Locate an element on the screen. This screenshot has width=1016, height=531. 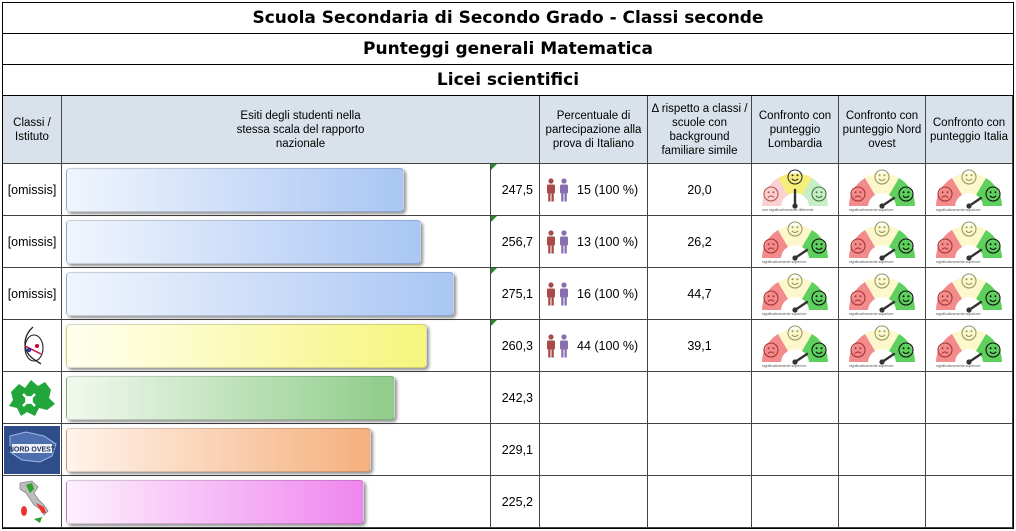
gauge-caption: non significativamente differente is located at coordinates (788, 210).